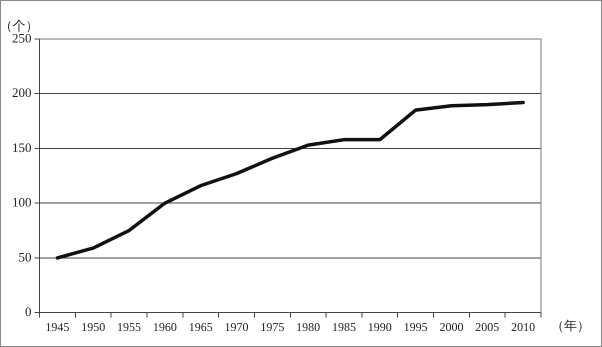 This screenshot has width=602, height=347. What do you see at coordinates (22, 147) in the screenshot?
I see `y-tick-label: 150` at bounding box center [22, 147].